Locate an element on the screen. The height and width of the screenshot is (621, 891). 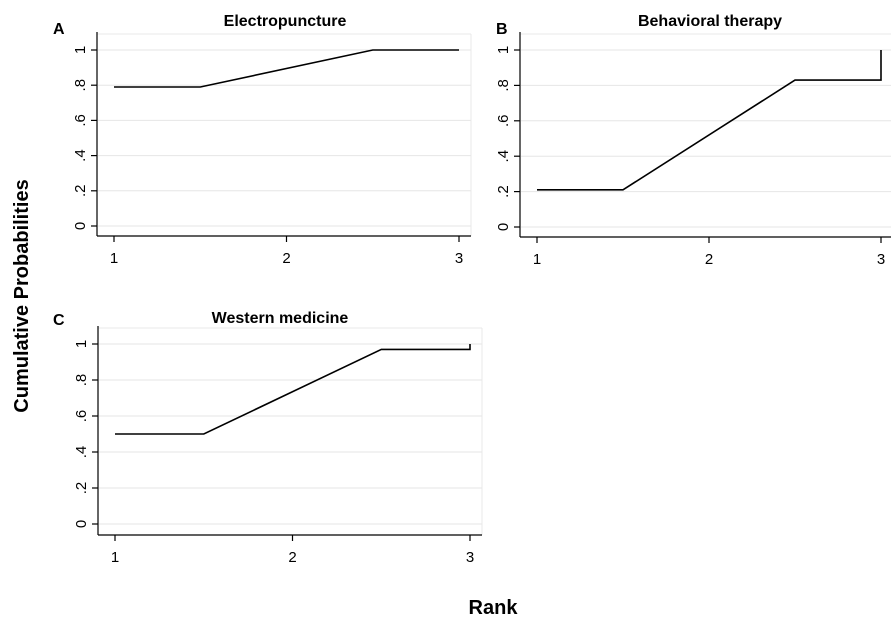
panel-letter: A is located at coordinates (59, 29).